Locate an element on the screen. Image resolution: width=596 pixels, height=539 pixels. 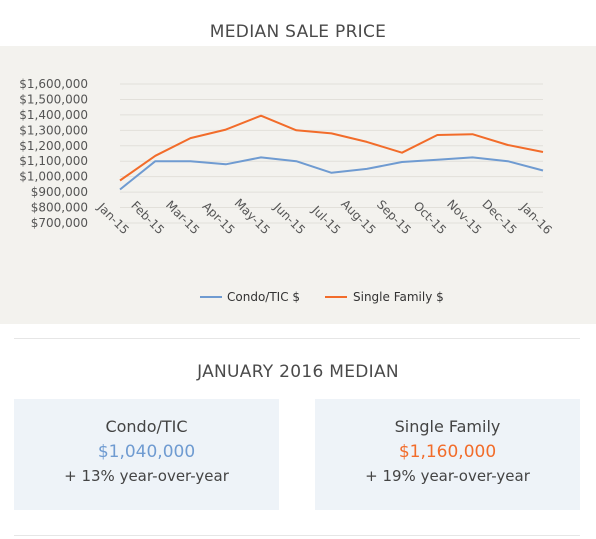
x-tick-label: Sep-15 is located at coordinates (394, 217).